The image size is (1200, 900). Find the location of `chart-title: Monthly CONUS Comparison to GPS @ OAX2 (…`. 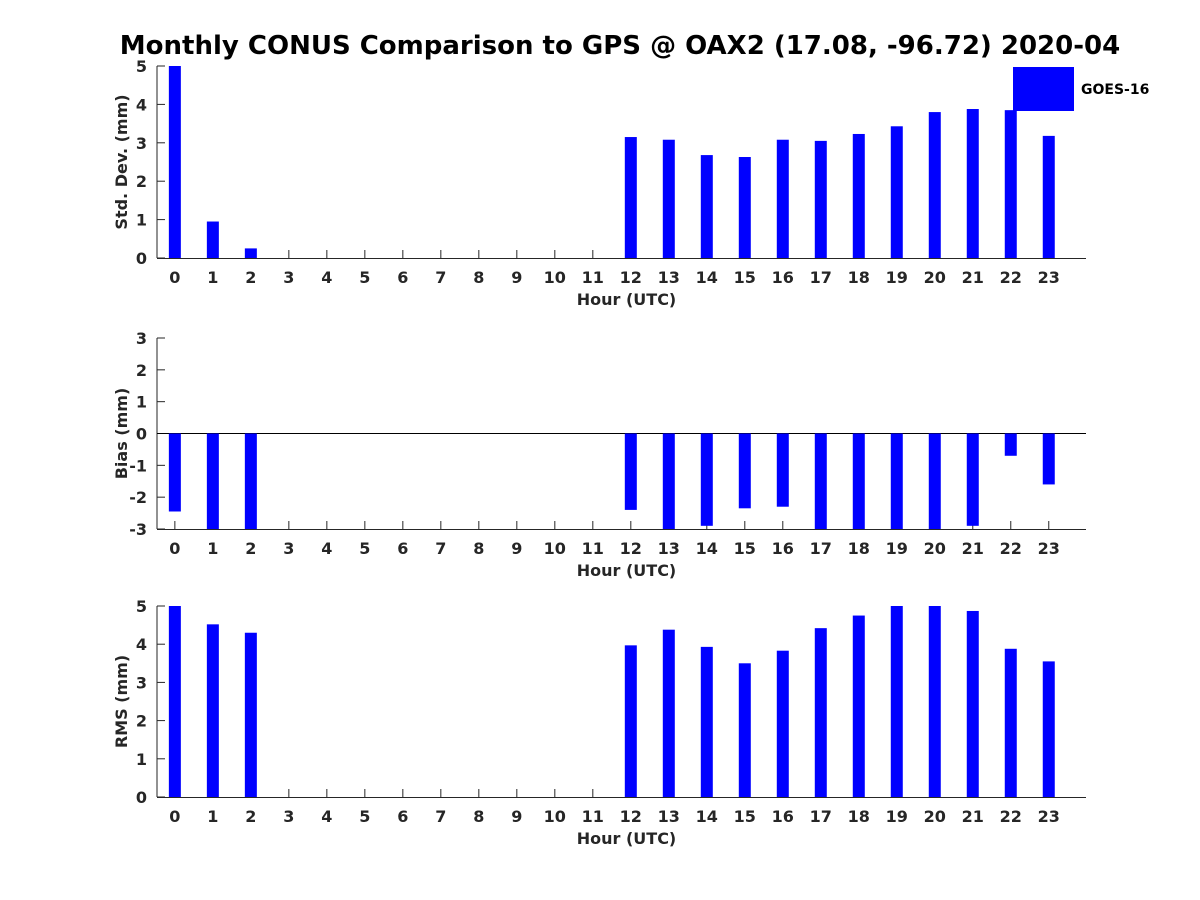

chart-title: Monthly CONUS Comparison to GPS @ OAX2 (… is located at coordinates (620, 46).